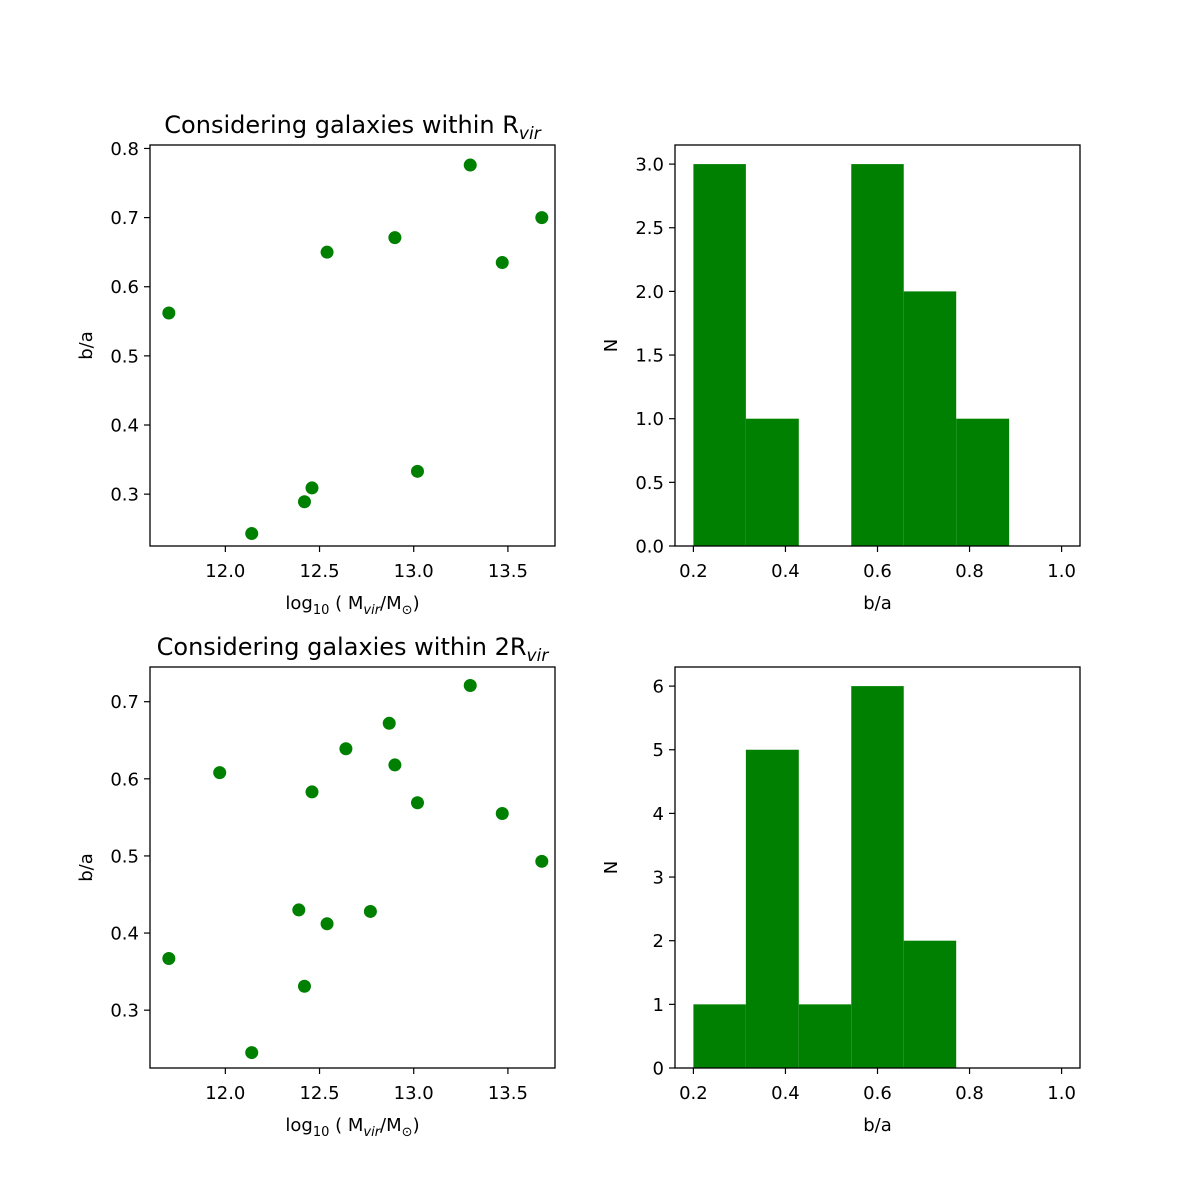 The image size is (1200, 1200). Describe the element at coordinates (649, 547) in the screenshot. I see `hist-top-ytick-label-0: 0.0` at that location.